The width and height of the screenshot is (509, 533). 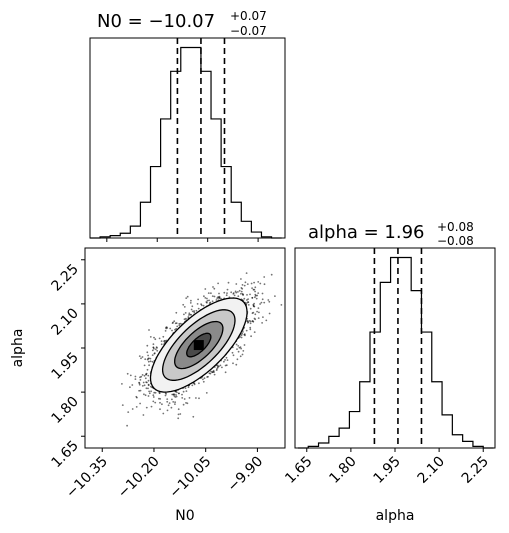 I want to click on alpha-x-tick-label: 2.25, so click(x=475, y=470).